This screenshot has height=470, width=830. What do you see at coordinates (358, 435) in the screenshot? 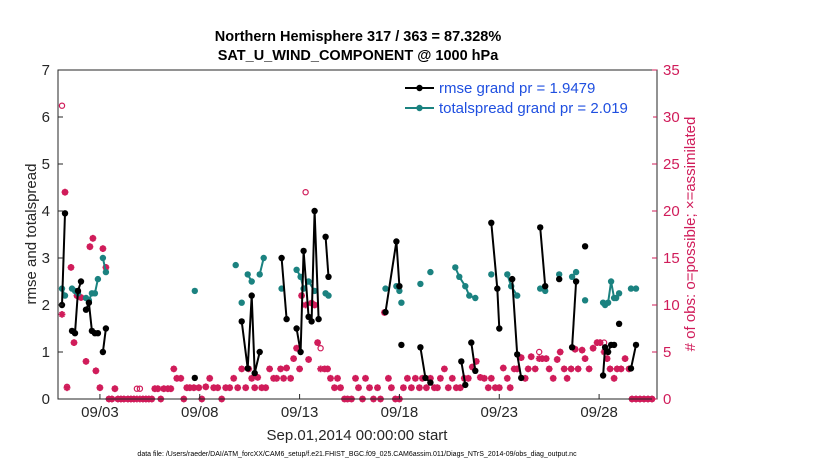
I see `x-axis-label: Sep.01,2014 00:00:00 start` at bounding box center [358, 435].